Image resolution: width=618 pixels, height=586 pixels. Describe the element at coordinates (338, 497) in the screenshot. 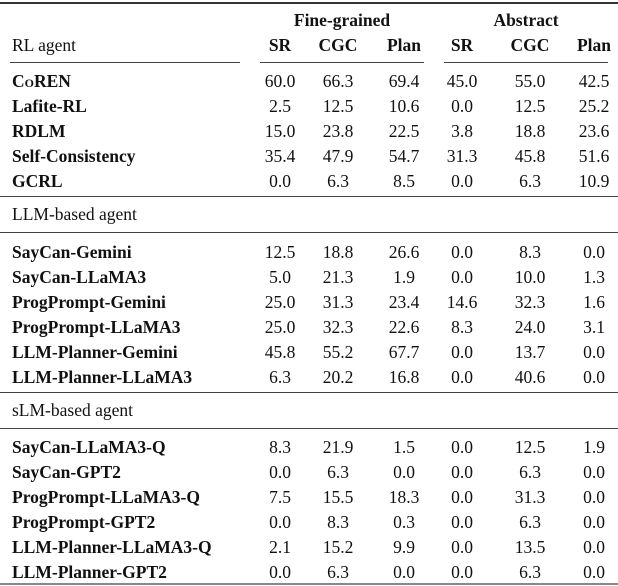

I see `cell-fg-cgc: 15.5` at that location.